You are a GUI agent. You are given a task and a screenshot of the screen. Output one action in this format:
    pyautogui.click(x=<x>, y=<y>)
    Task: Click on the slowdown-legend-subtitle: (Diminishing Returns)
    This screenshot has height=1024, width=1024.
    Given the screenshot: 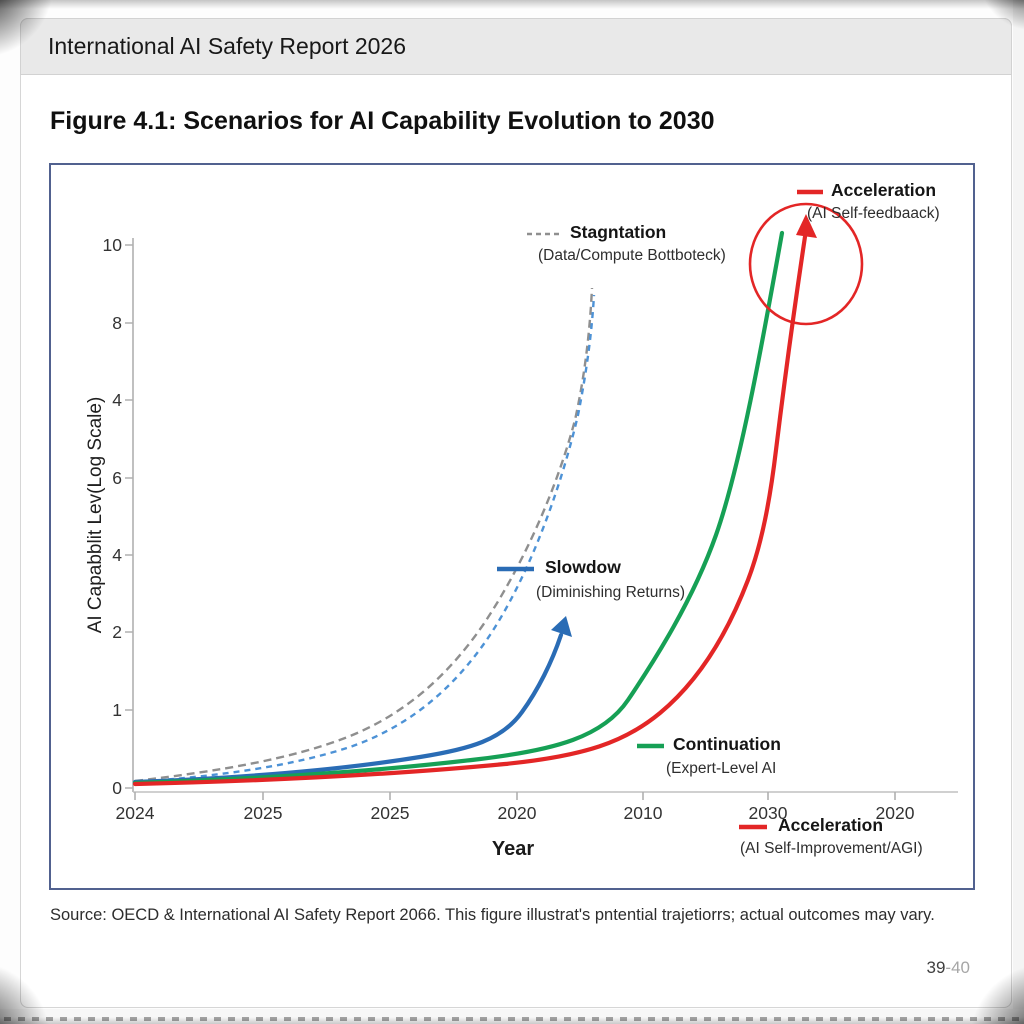 What is the action you would take?
    pyautogui.click(x=611, y=592)
    